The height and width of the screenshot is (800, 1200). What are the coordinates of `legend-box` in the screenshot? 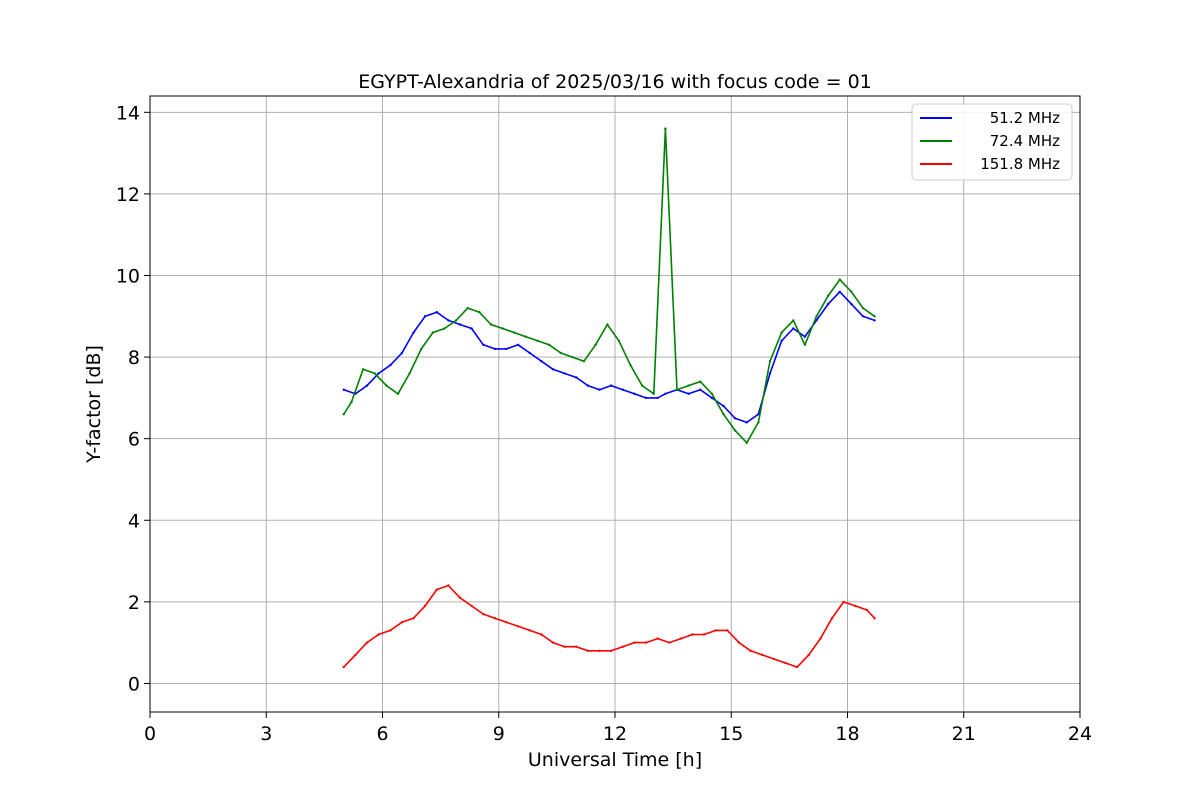 It's located at (992, 142).